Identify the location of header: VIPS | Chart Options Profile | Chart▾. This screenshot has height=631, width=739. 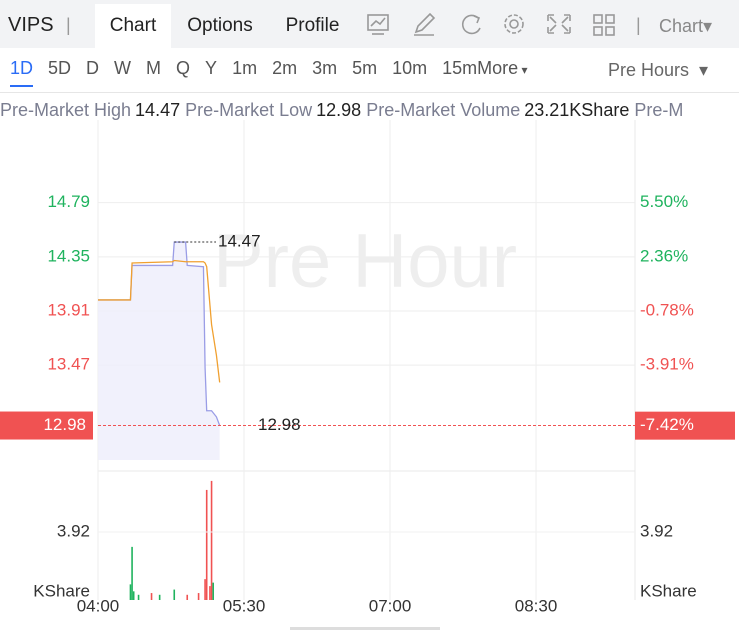
(369, 24).